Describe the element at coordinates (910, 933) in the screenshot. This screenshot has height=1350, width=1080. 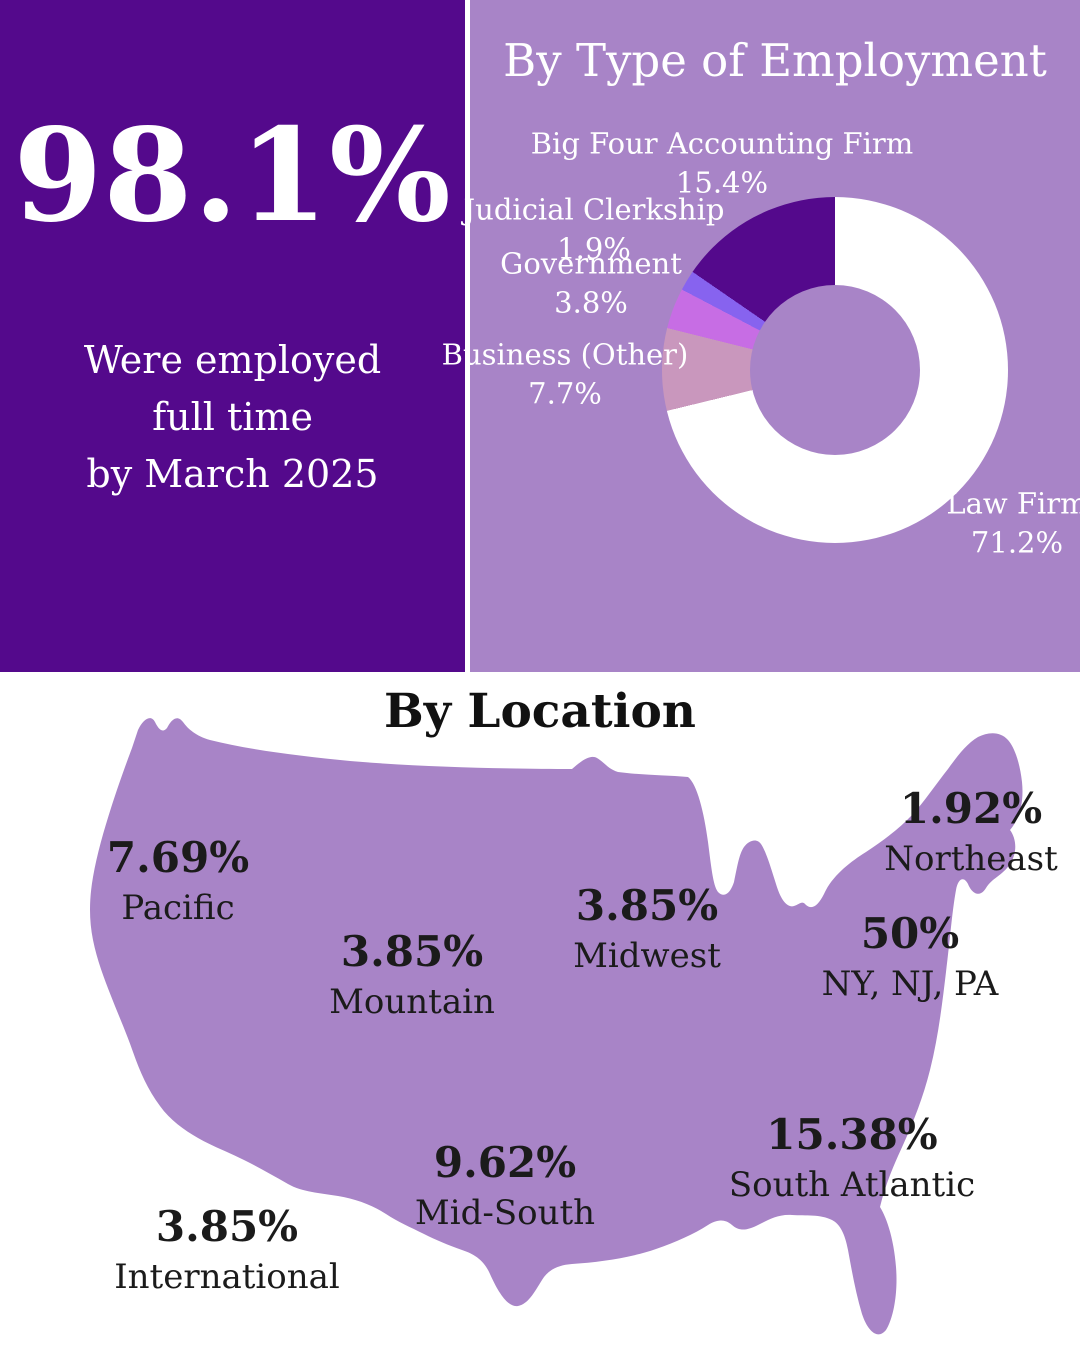
I see `region-pct: 50%` at that location.